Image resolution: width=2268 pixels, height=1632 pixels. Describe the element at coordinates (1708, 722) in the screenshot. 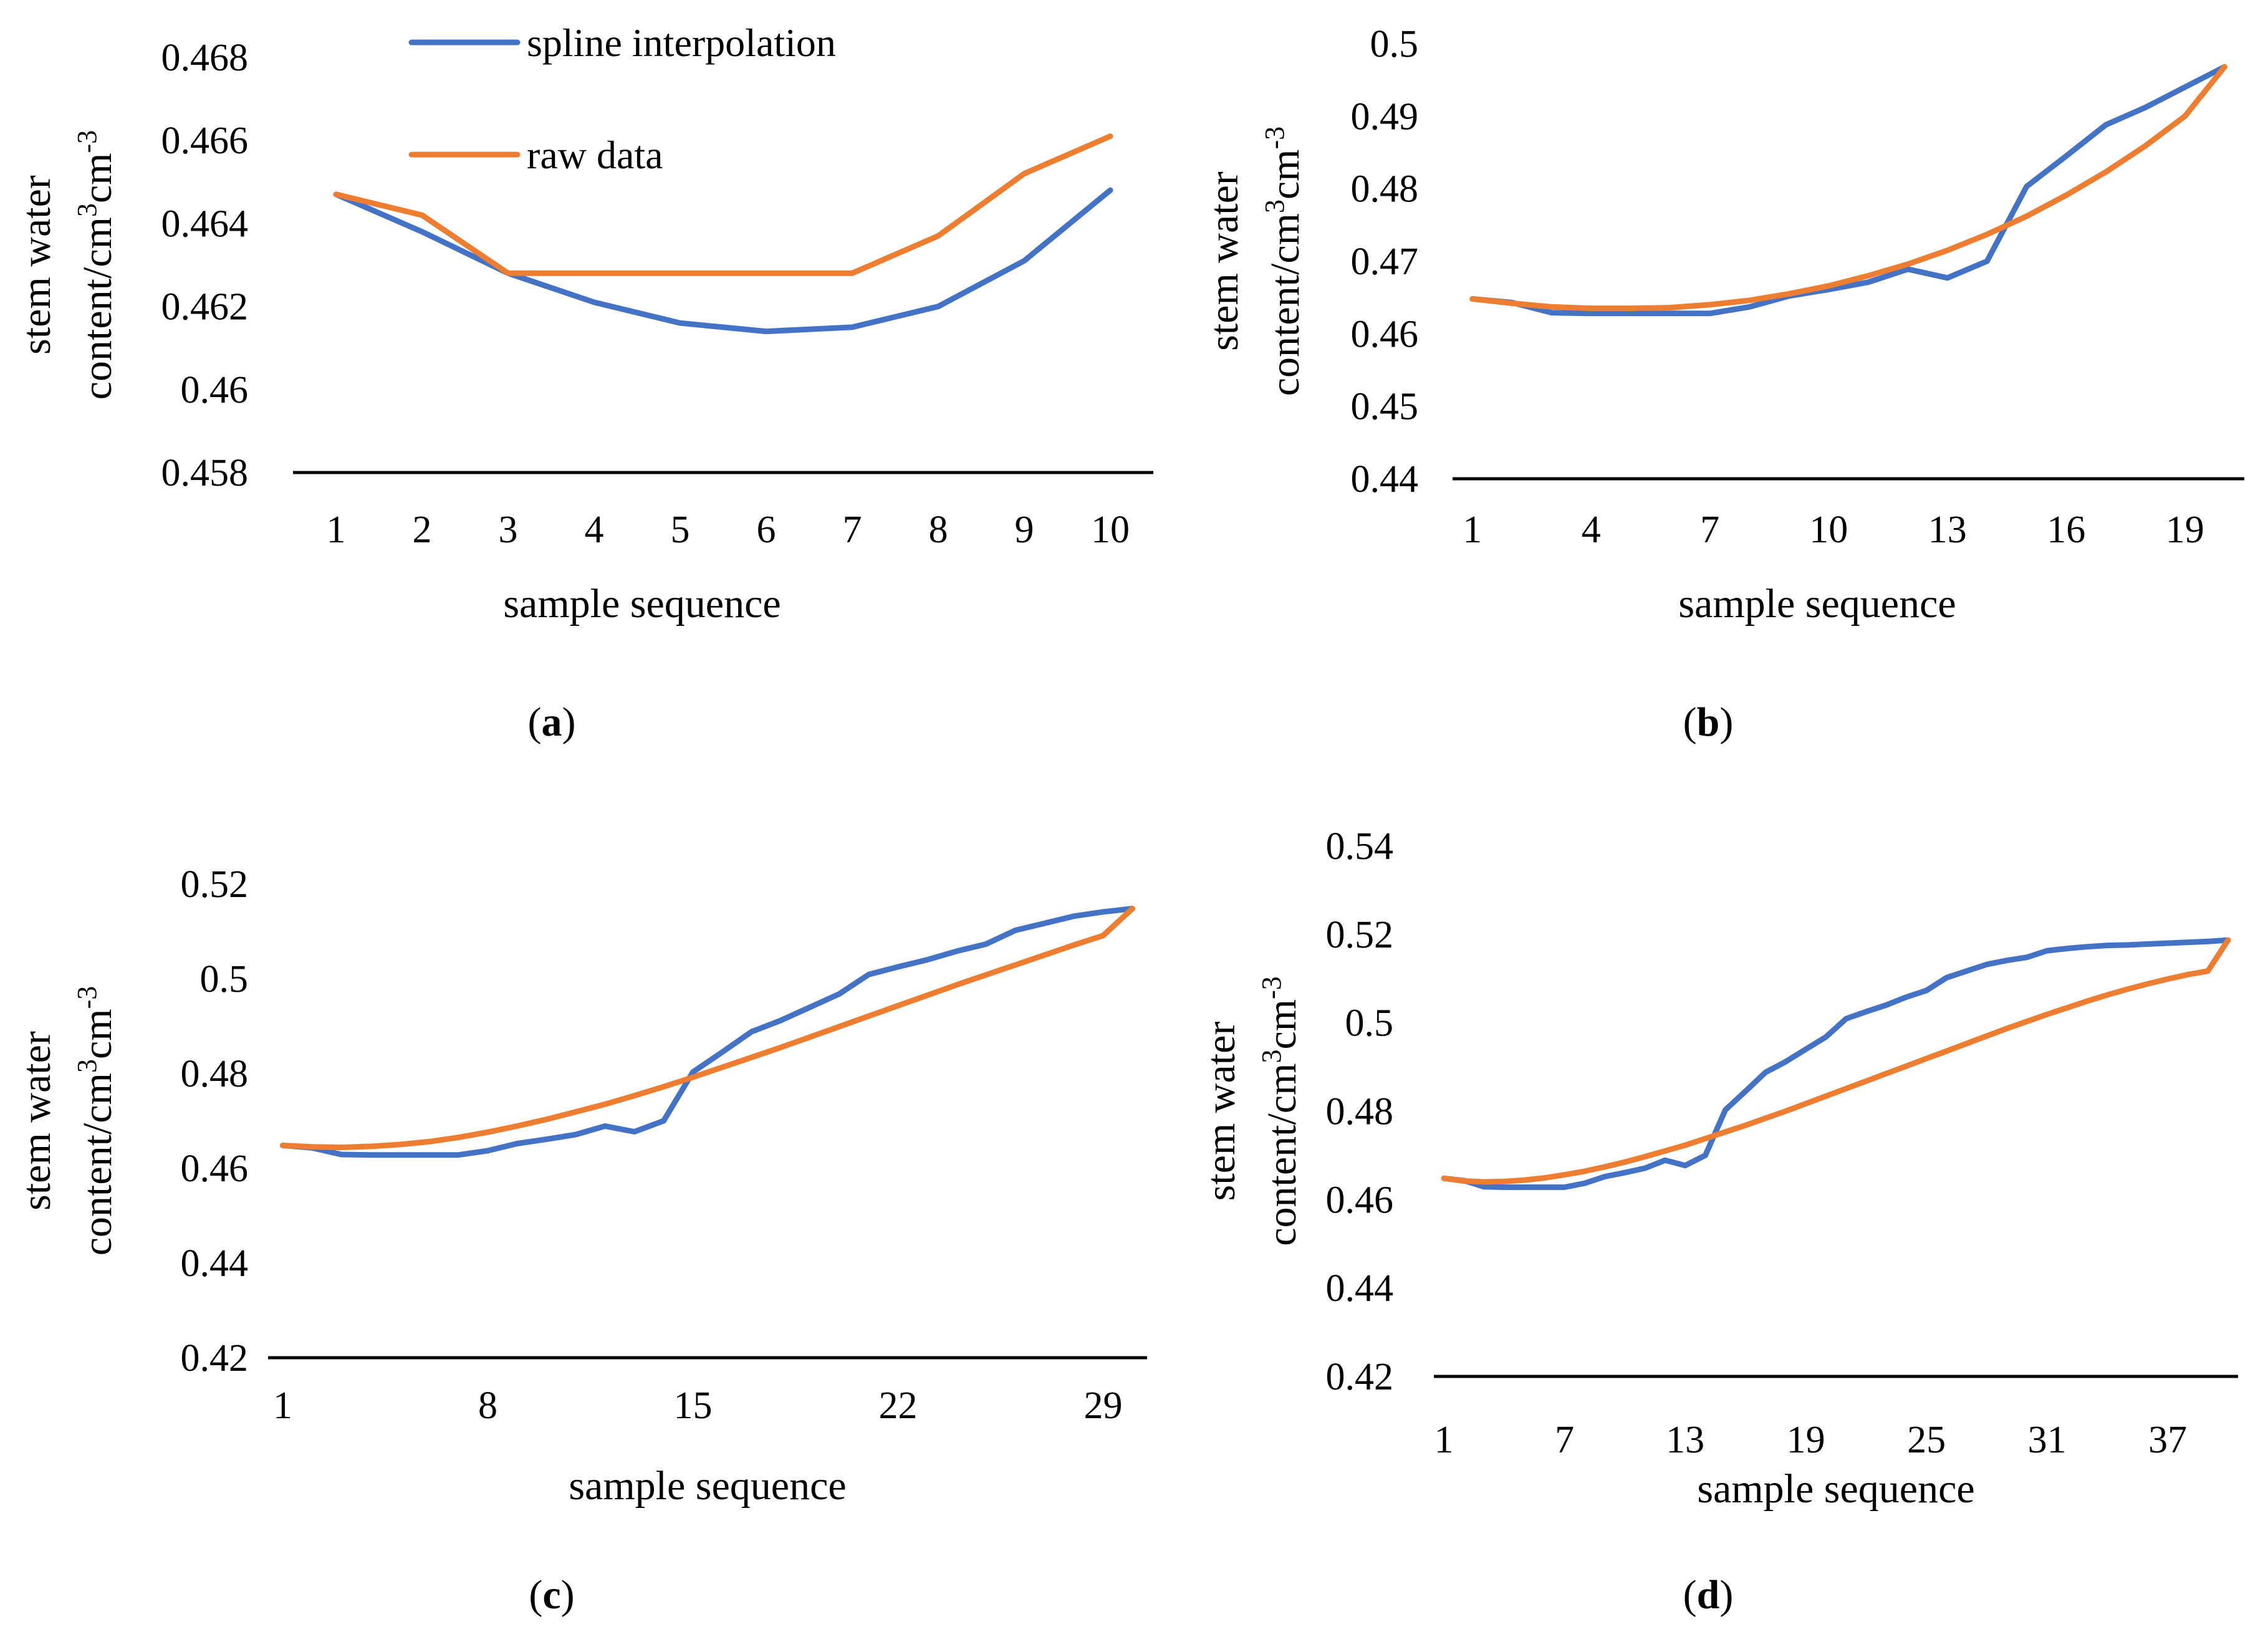

I see `panel-label: (b)` at that location.